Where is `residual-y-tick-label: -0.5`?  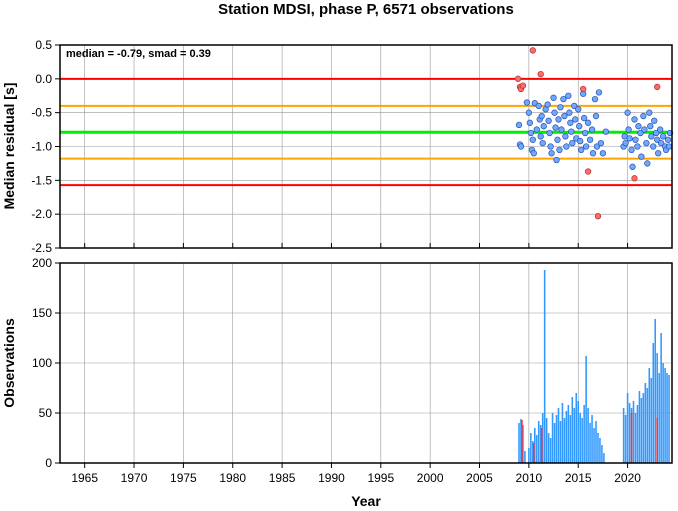
residual-y-tick-label: -0.5 is located at coordinates (41, 113).